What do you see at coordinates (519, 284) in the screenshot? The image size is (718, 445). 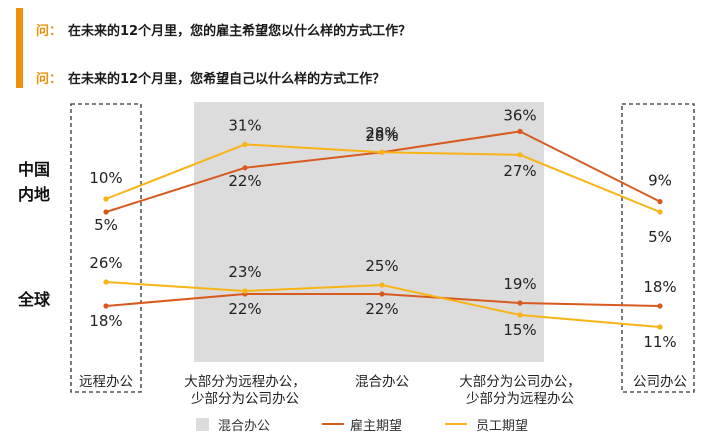 I see `data-label-employer: 19%` at bounding box center [519, 284].